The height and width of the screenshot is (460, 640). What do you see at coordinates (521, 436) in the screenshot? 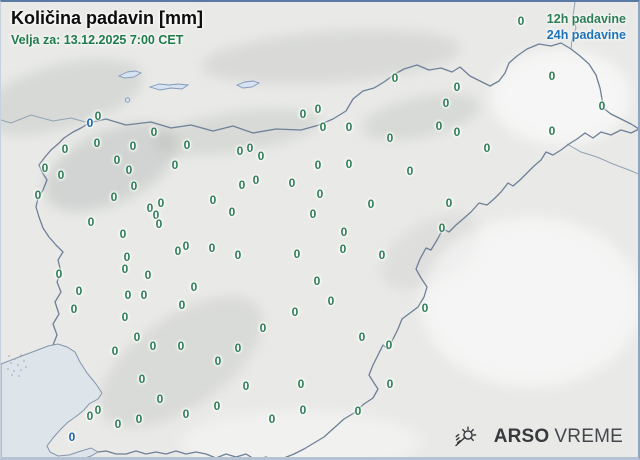
I see `brand-agency: ARSO` at bounding box center [521, 436].